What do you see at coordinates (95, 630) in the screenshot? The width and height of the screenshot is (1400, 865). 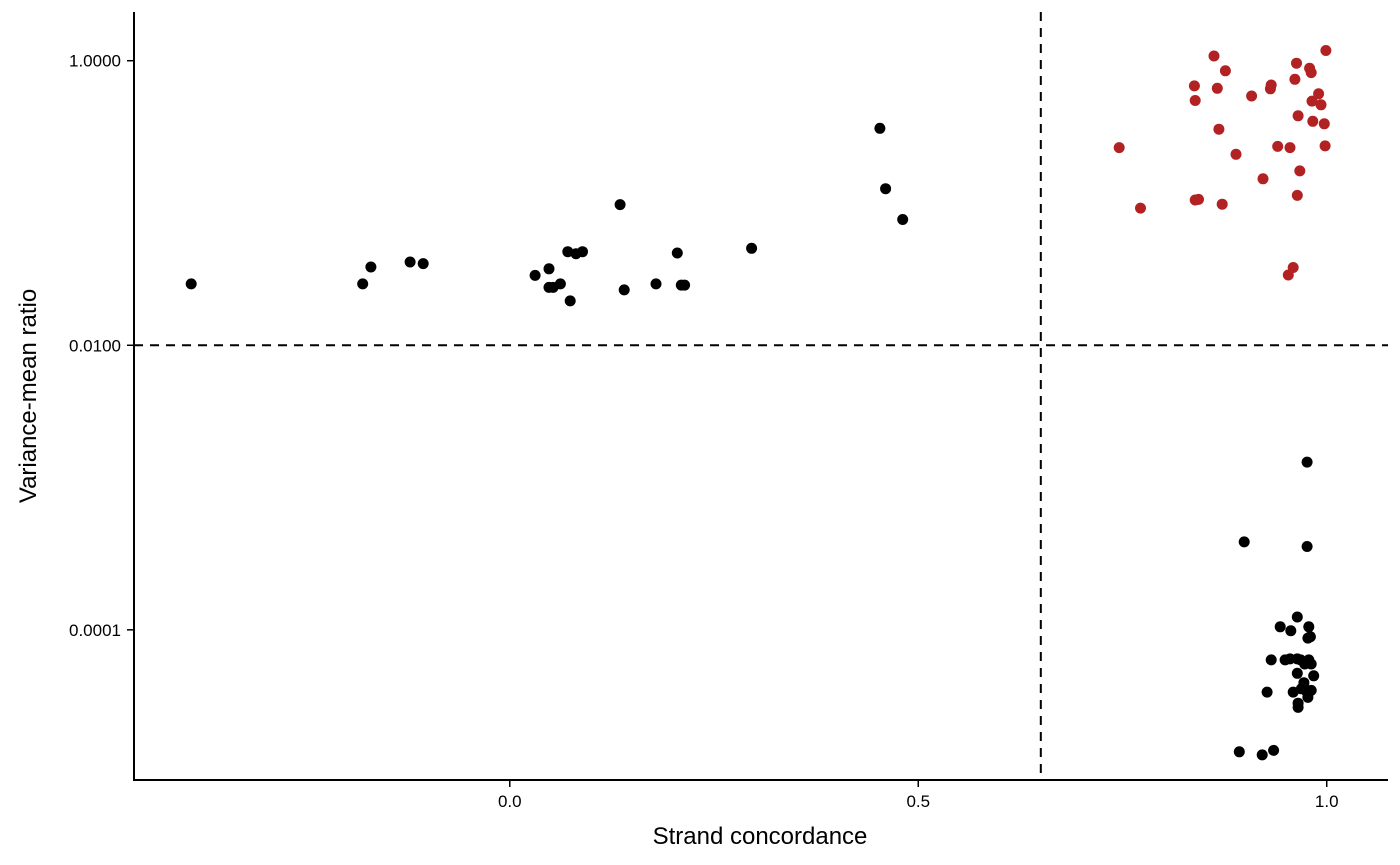 I see `y-tick-label: 0.0001` at bounding box center [95, 630].